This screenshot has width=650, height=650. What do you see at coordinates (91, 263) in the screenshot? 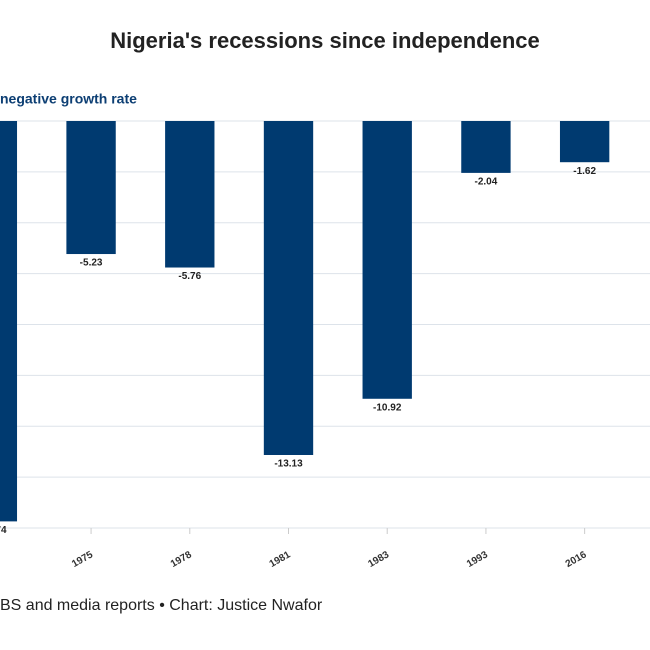
I see `data-label: -5.23` at bounding box center [91, 263].